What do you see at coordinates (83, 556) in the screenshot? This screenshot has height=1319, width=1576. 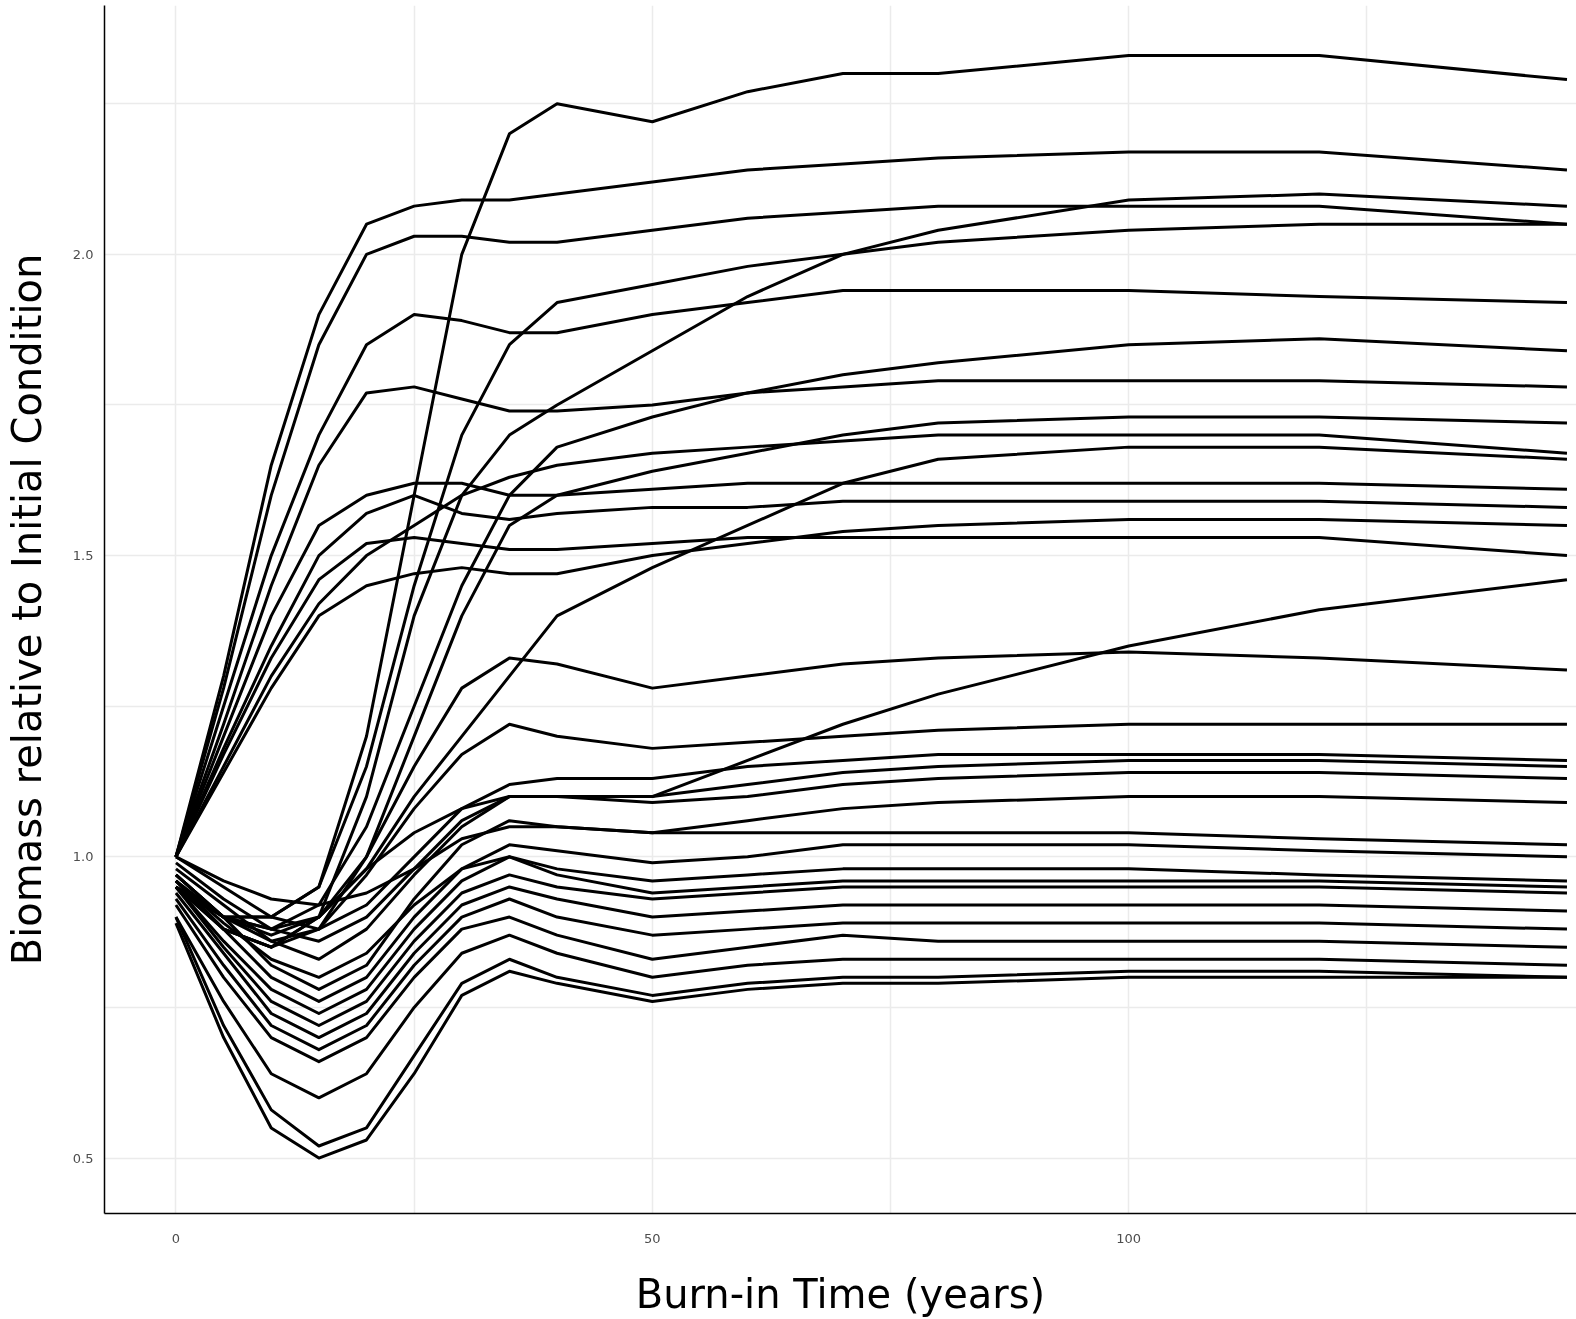 I see `y-tick-label: 1.5` at bounding box center [83, 556].